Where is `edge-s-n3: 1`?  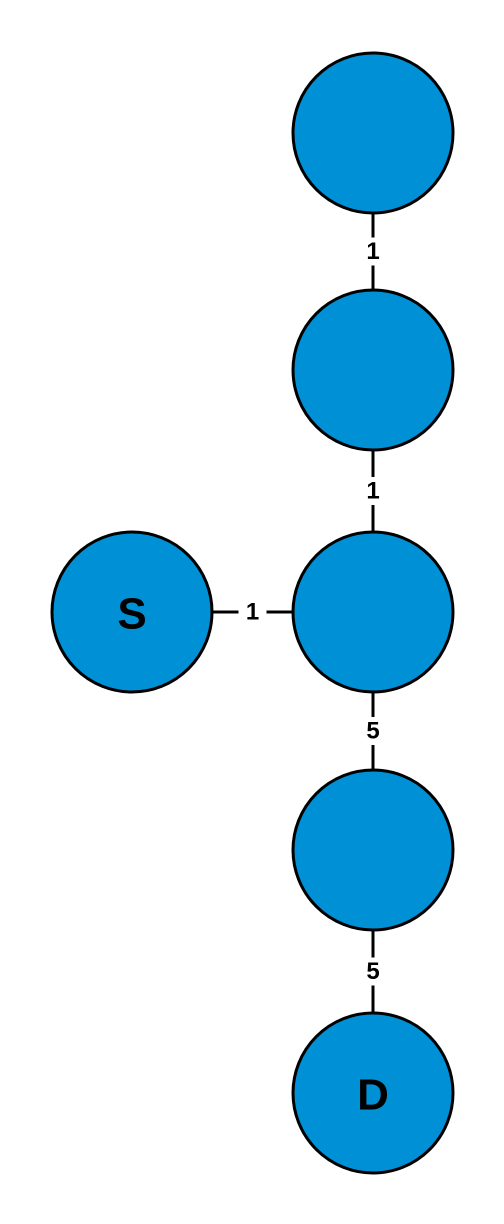
edge-s-n3: 1 is located at coordinates (252, 612).